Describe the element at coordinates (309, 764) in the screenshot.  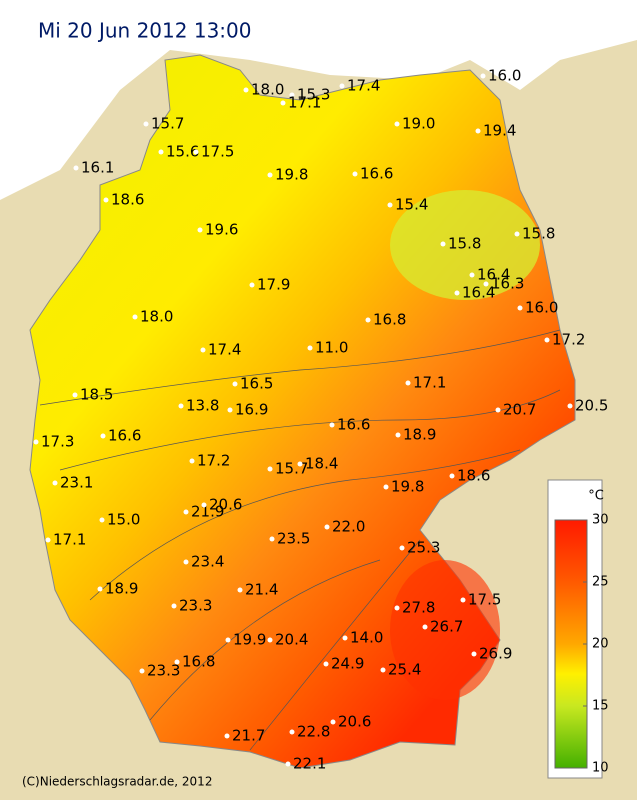
I see `station-value: 22.1` at that location.